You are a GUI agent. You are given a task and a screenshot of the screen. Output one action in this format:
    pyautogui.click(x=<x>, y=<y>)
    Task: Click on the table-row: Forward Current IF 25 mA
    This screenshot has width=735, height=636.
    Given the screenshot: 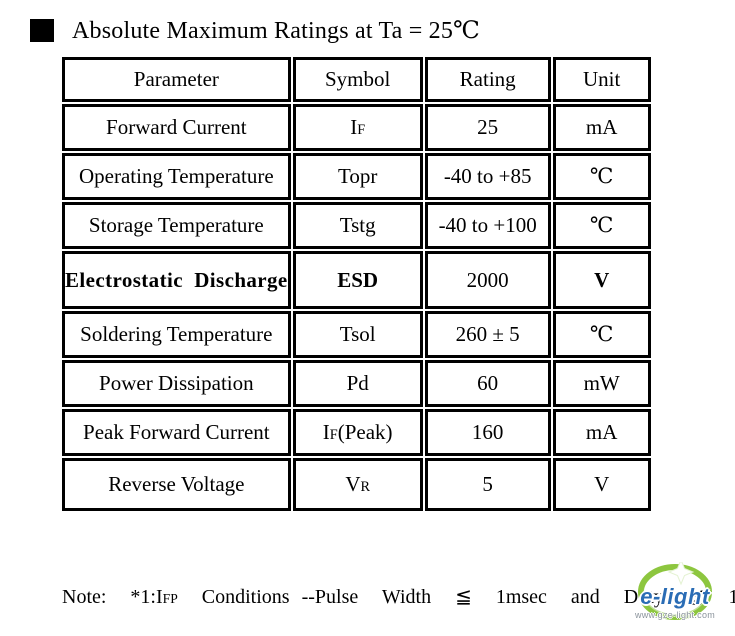 What is the action you would take?
    pyautogui.click(x=356, y=127)
    